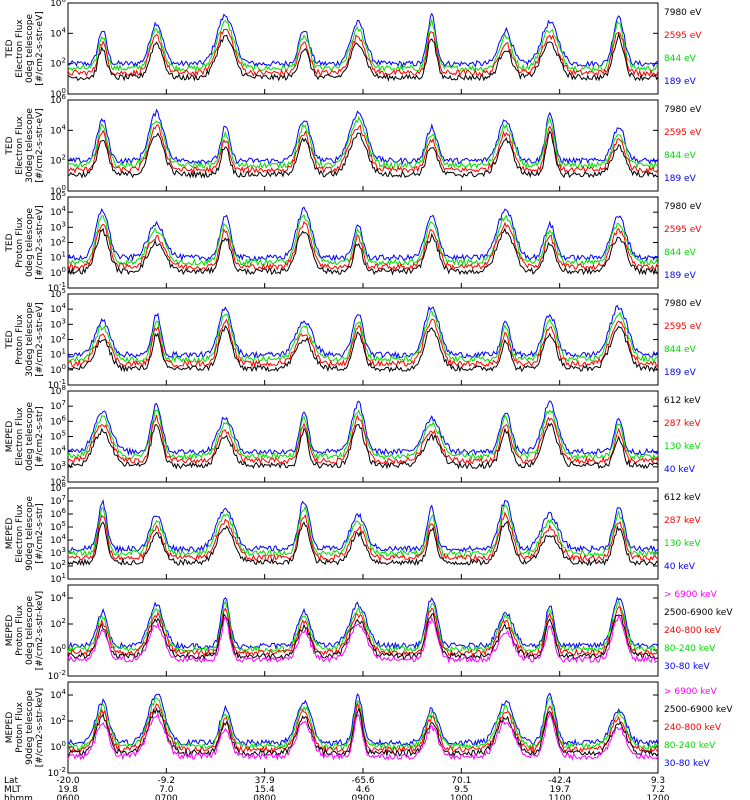 This screenshot has height=800, width=750. Describe the element at coordinates (18, 797) in the screenshot. I see `x-row-label: hhmm` at that location.